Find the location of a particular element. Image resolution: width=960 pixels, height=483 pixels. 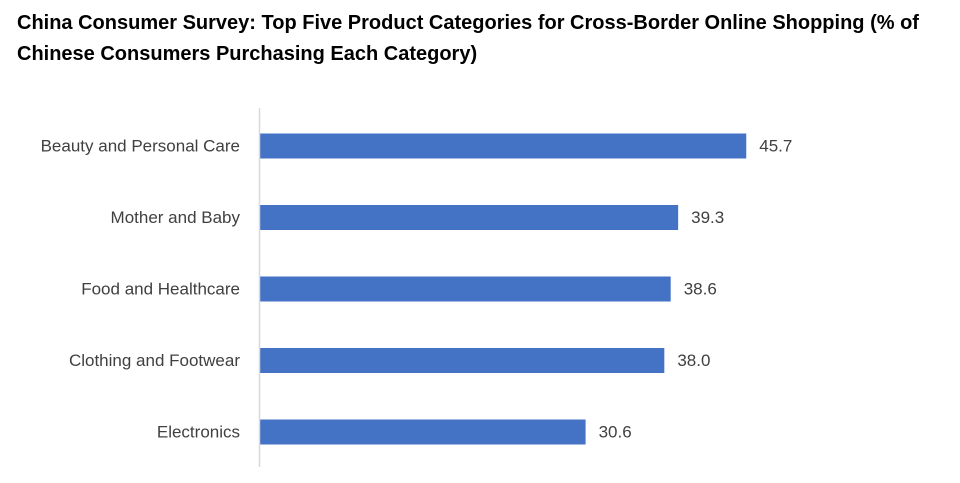

value-labels: 45.7 39.3 38.6 38.0 30.6 is located at coordinates (696, 289).